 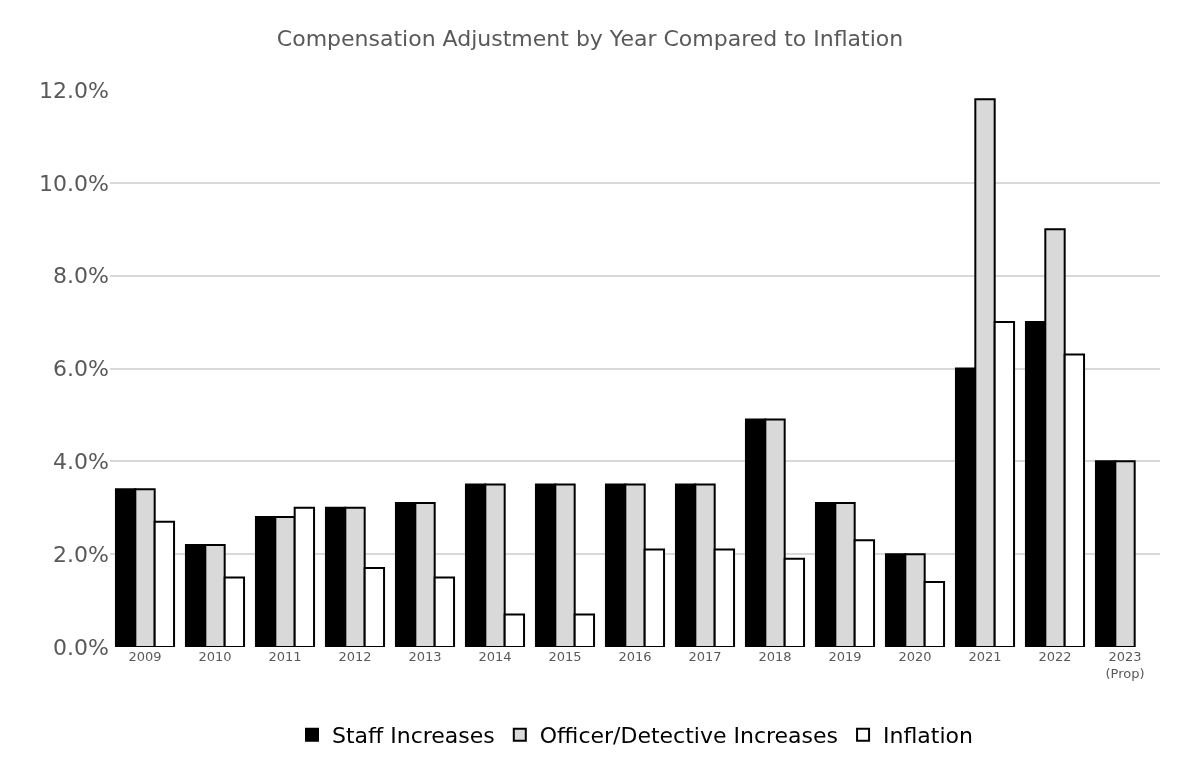 What do you see at coordinates (565, 656) in the screenshot?
I see `x-tick-label: 2015` at bounding box center [565, 656].